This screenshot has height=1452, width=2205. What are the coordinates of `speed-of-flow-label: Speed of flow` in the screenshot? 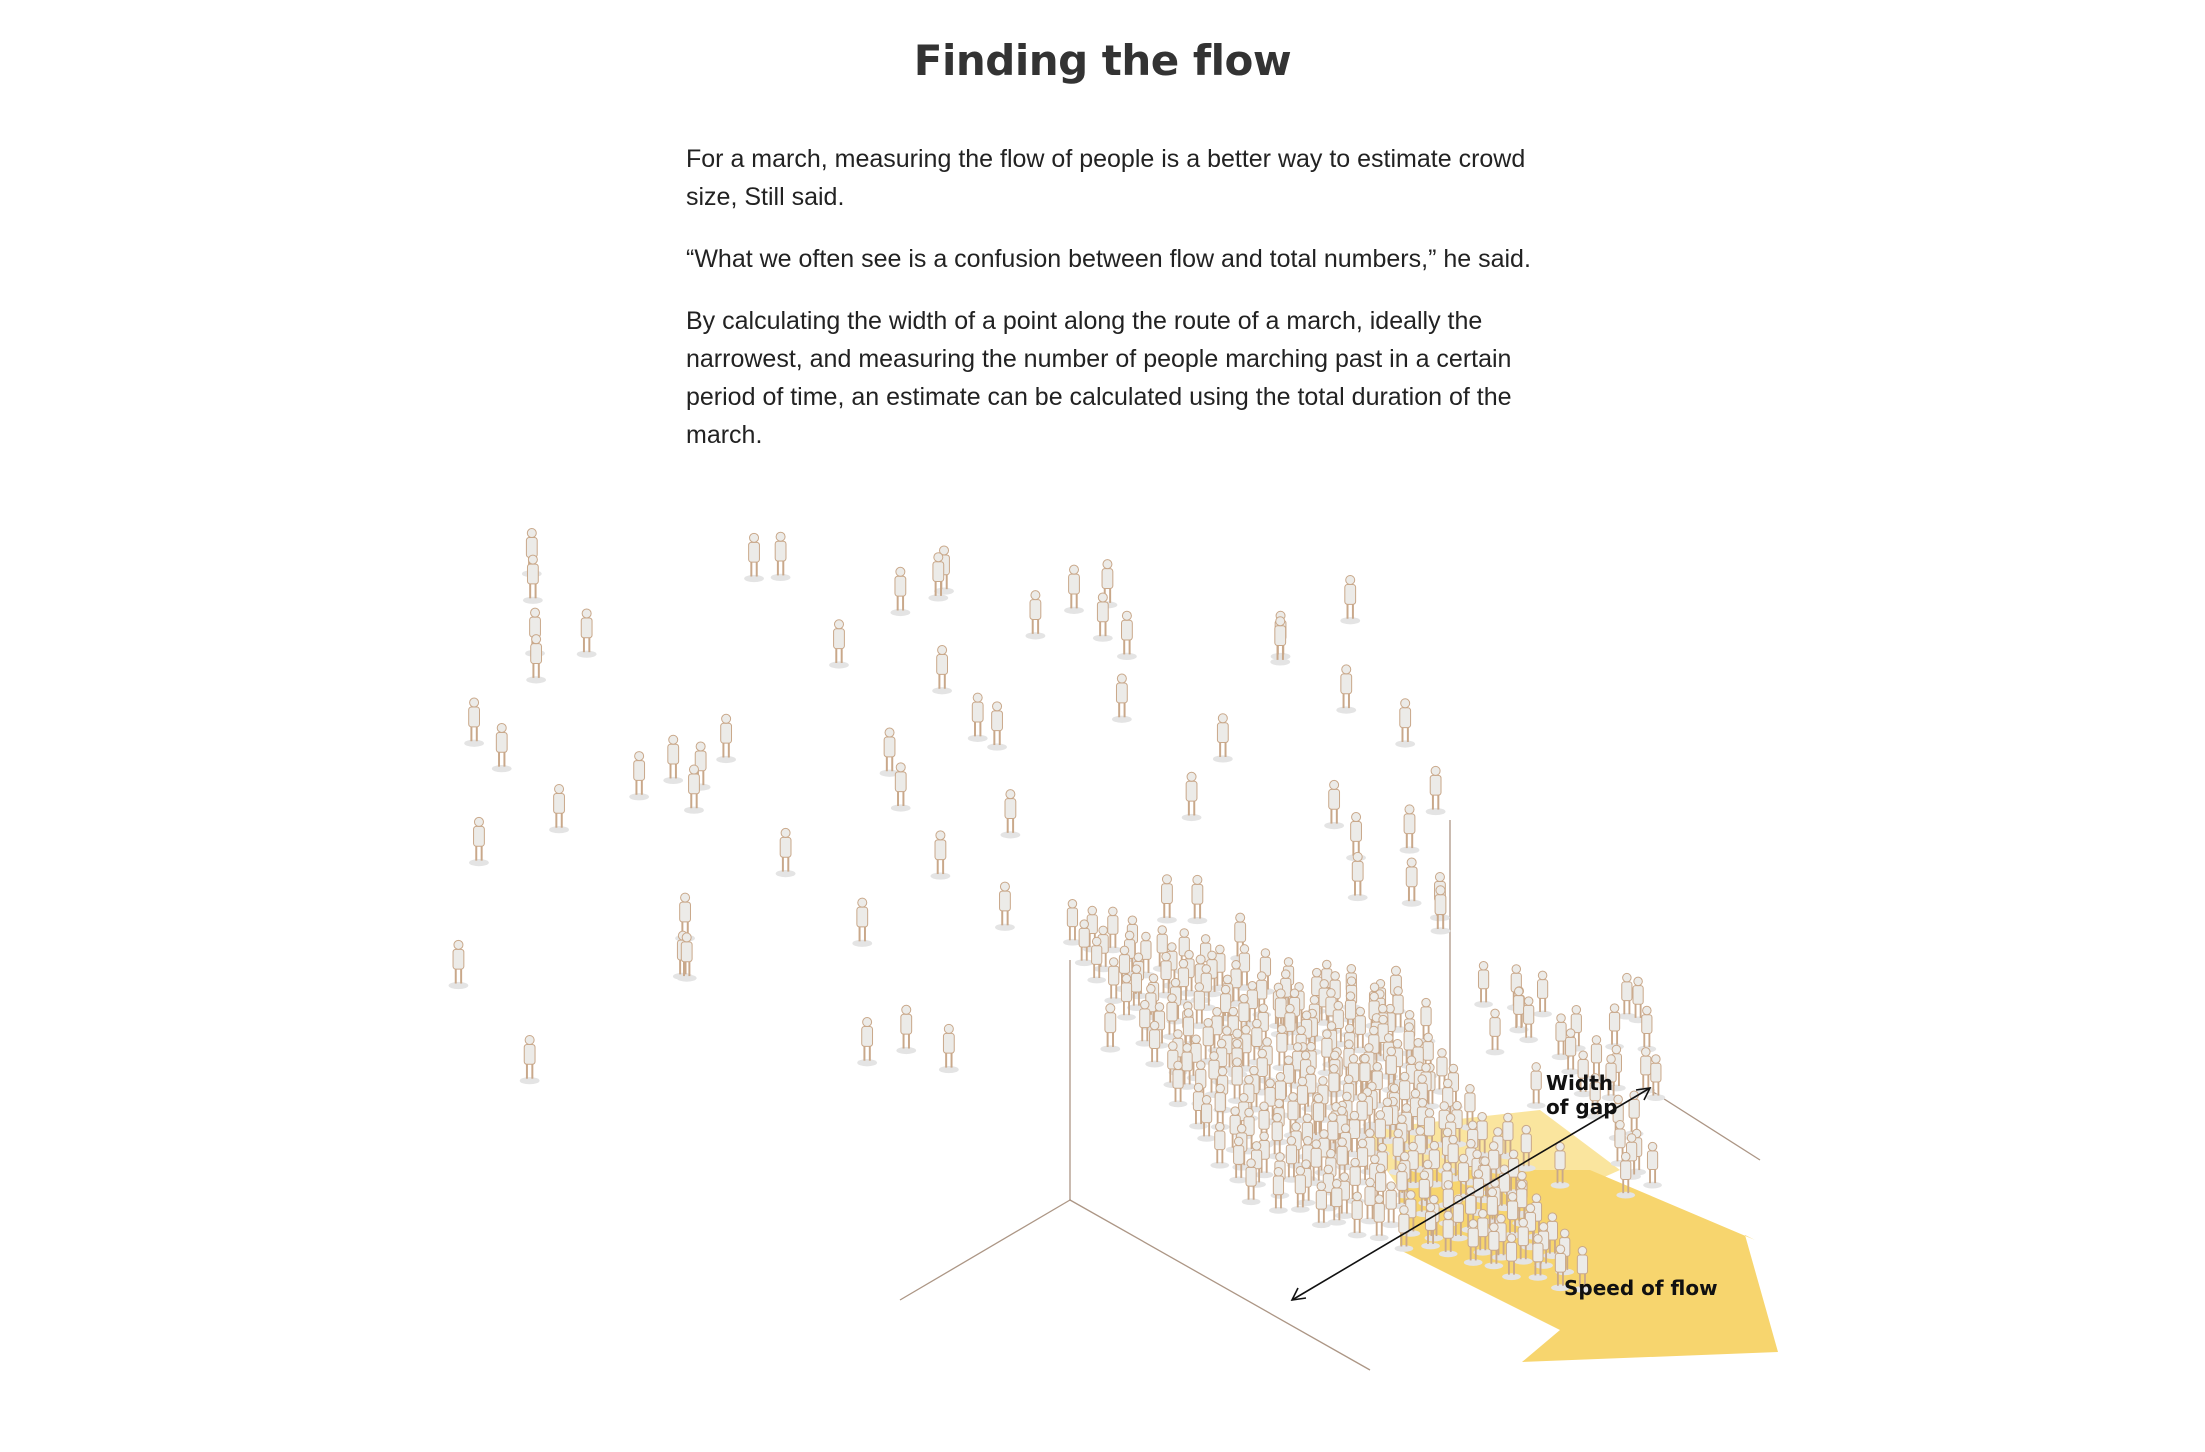 It's located at (1641, 1288).